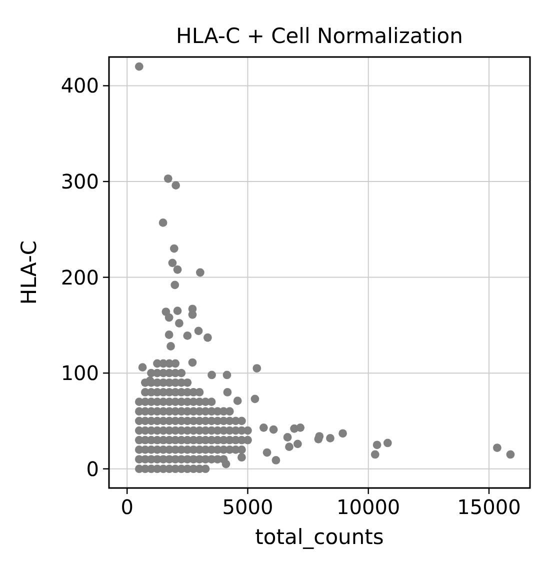  What do you see at coordinates (79, 86) in the screenshot?
I see `y-tick-label: 400` at bounding box center [79, 86].